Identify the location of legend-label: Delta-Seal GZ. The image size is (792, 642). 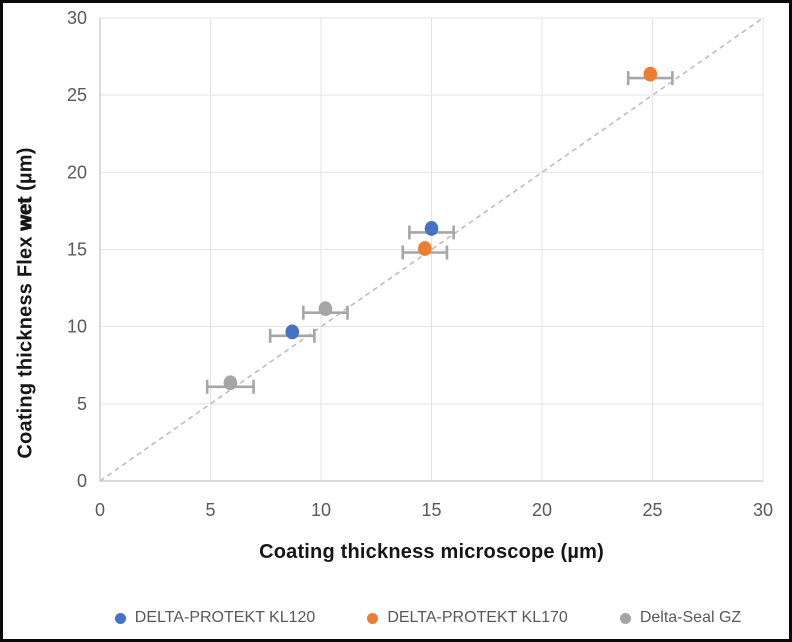
(690, 617).